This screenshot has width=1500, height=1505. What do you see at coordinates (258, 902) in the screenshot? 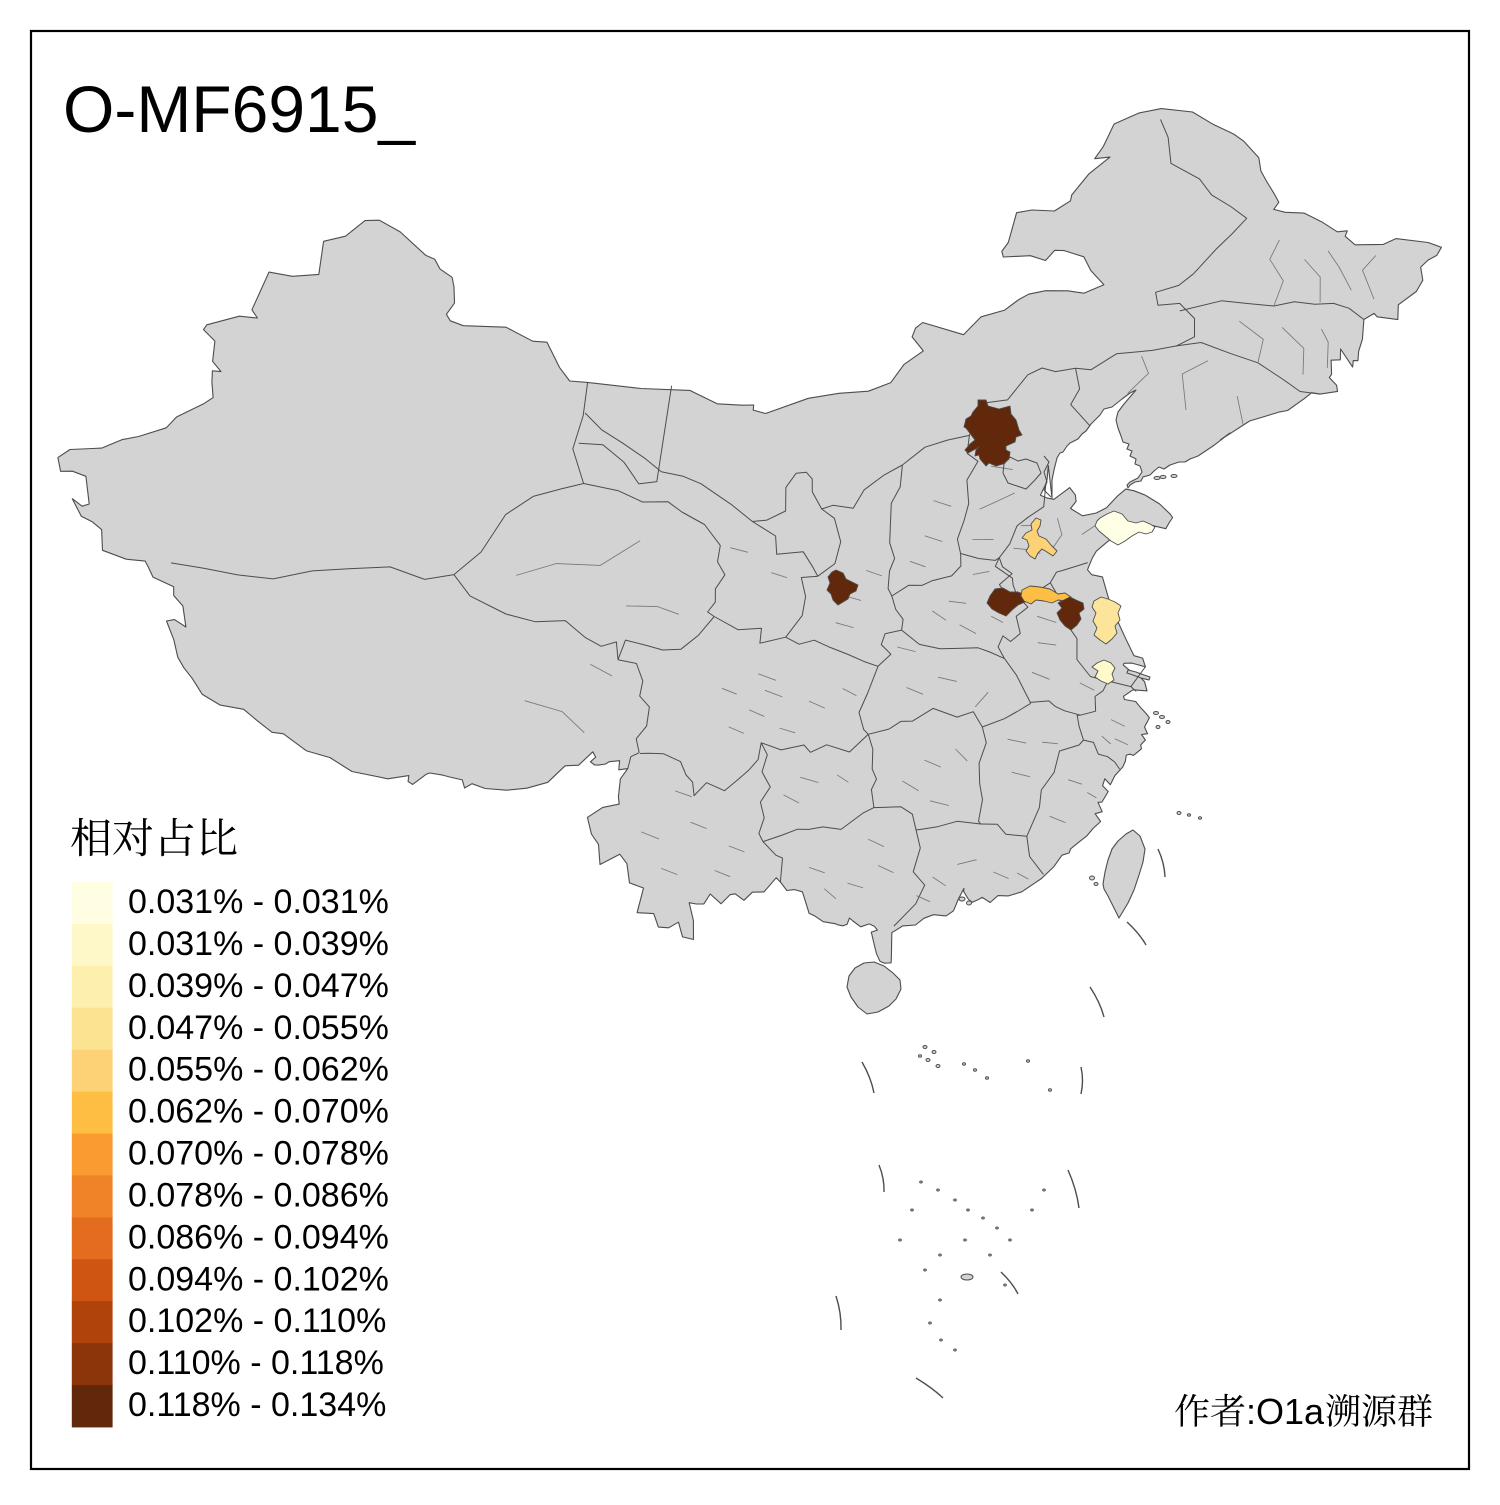
I see `svg-text: 0.031% - 0.031%` at bounding box center [258, 902].